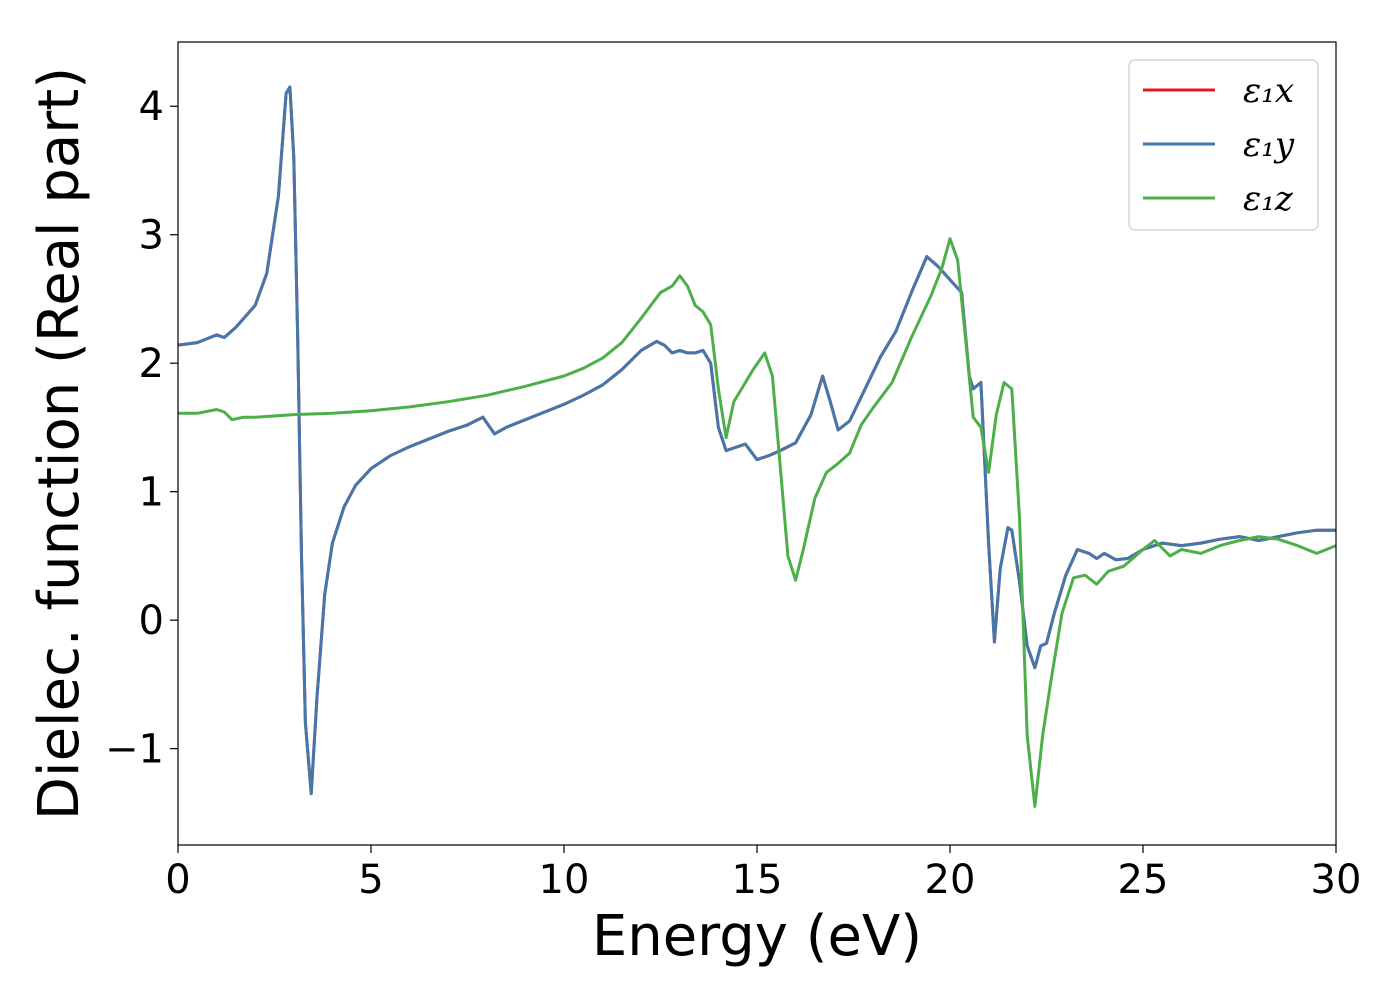 The image size is (1400, 1005). I want to click on legend-label: ε₁x, so click(1268, 91).